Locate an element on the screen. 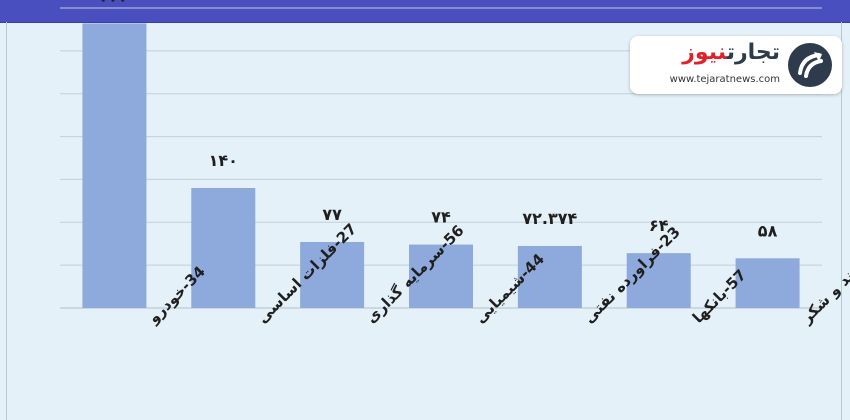 The width and height of the screenshot is (850, 420). logo-name-part2: نیوز is located at coordinates (704, 52).